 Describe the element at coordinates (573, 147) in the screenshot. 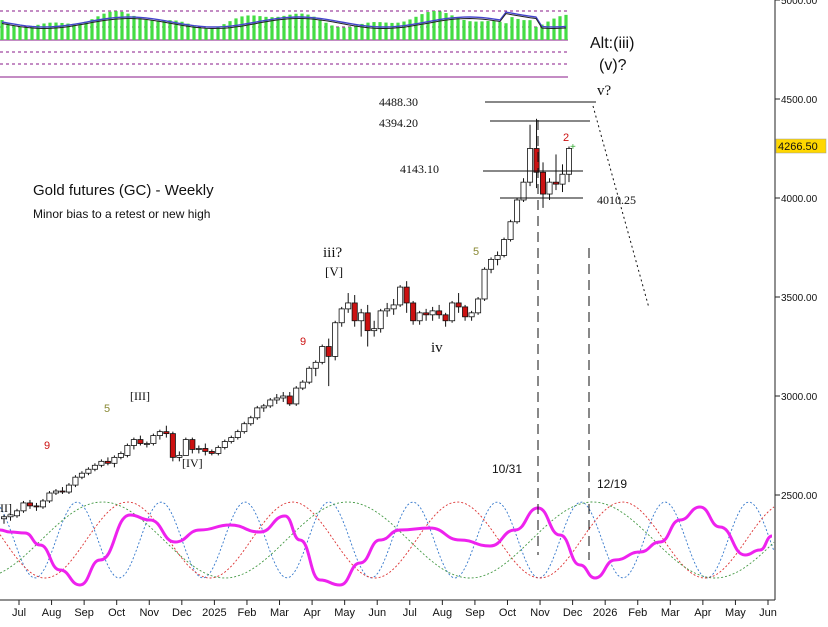

I see `last-bar-cross-icon: +` at that location.